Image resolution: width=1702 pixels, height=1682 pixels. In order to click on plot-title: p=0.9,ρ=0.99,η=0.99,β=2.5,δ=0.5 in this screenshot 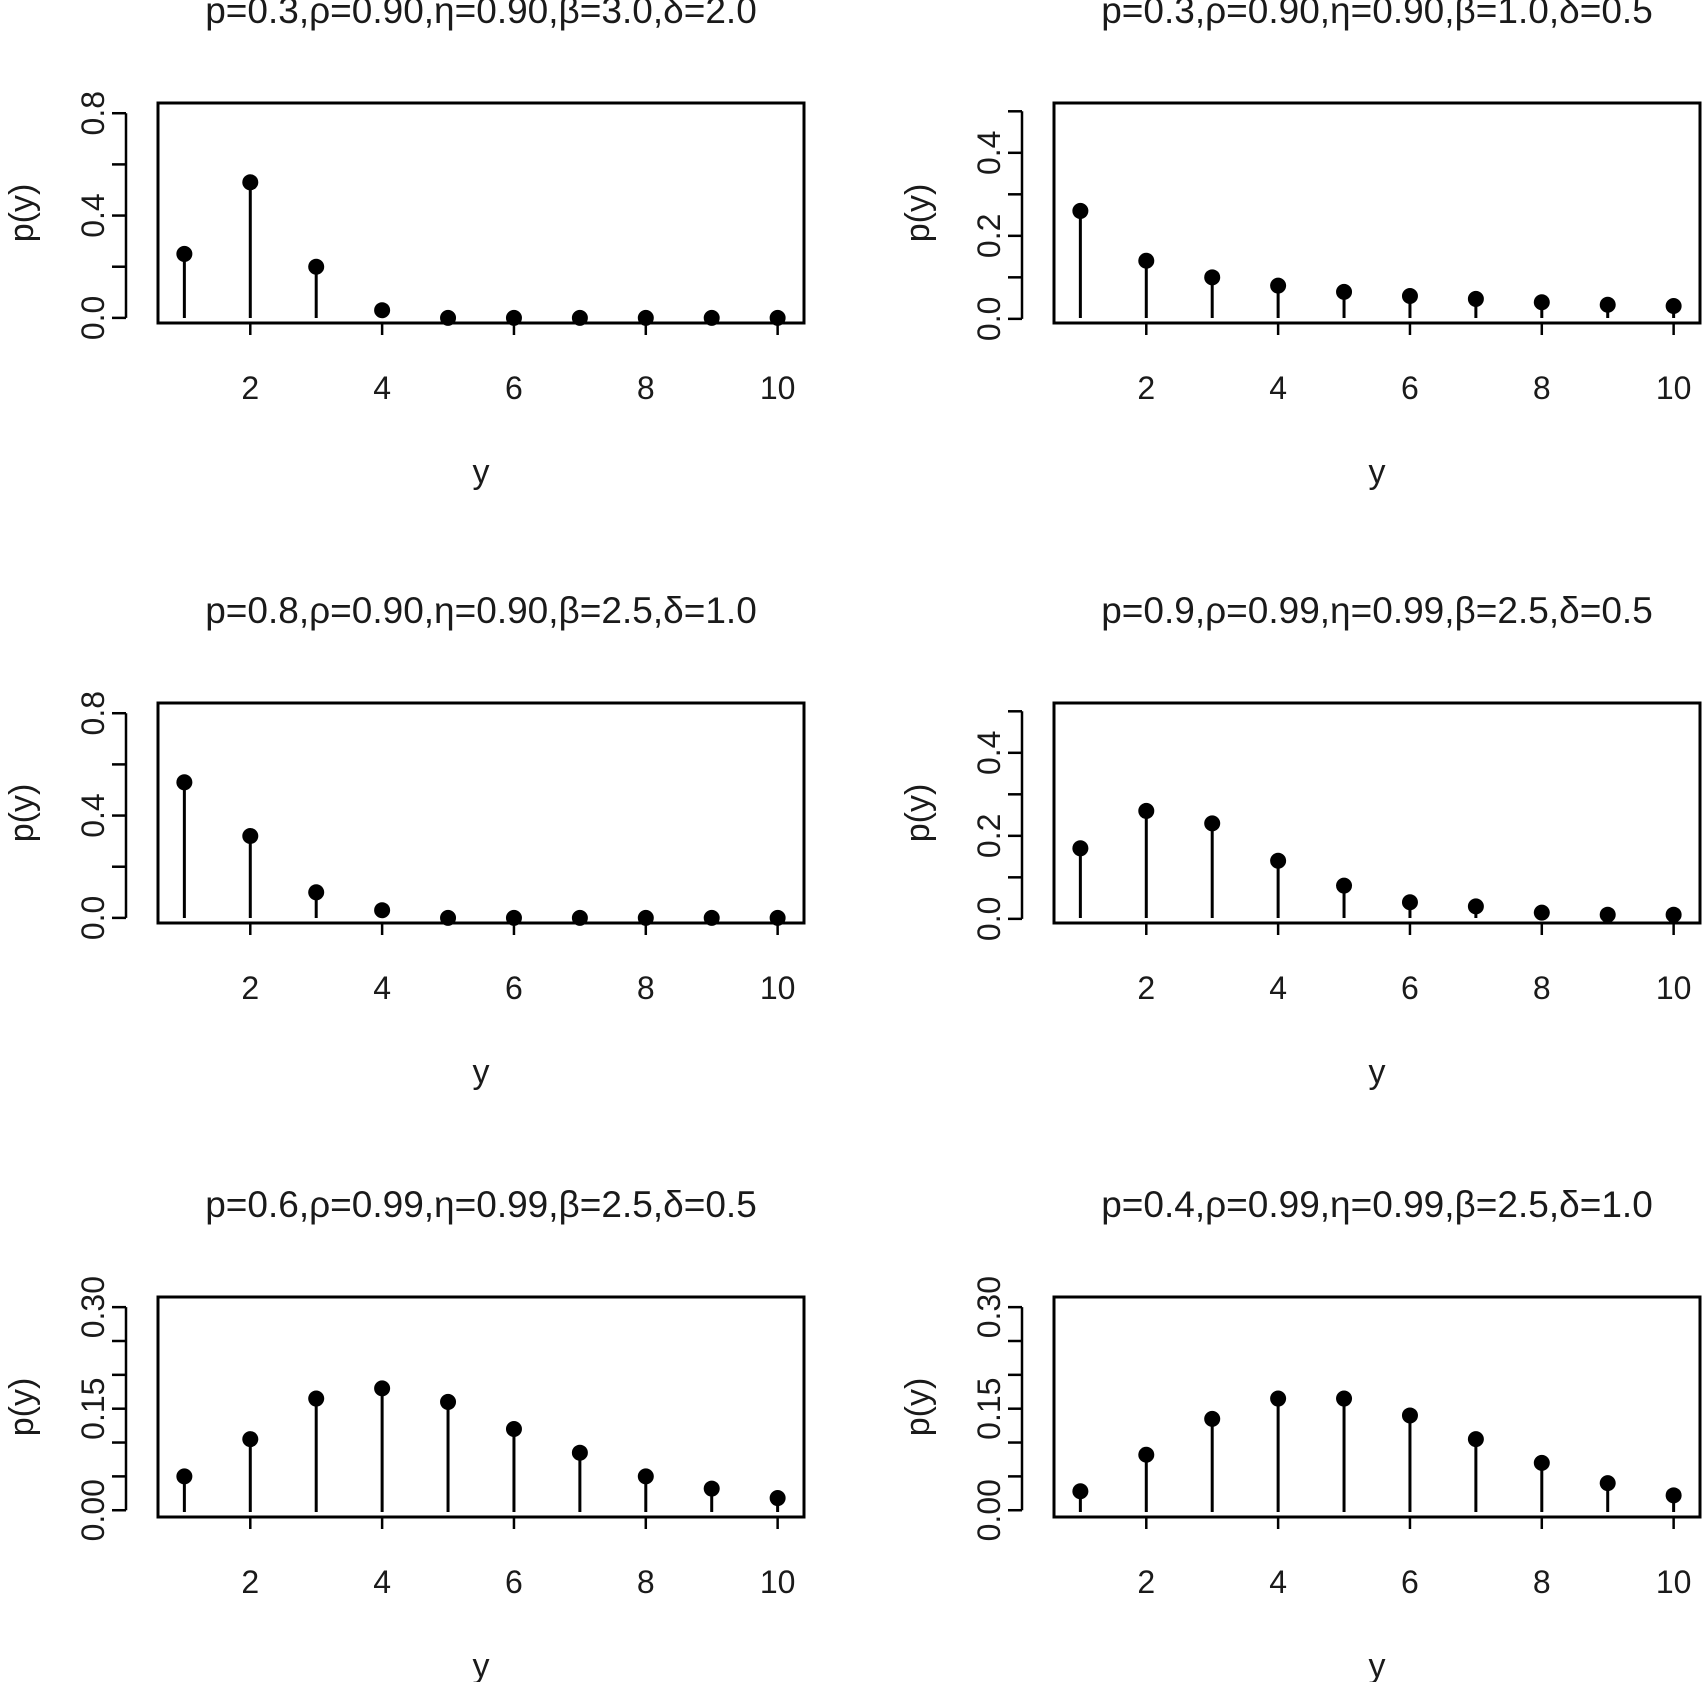, I will do `click(1377, 610)`.